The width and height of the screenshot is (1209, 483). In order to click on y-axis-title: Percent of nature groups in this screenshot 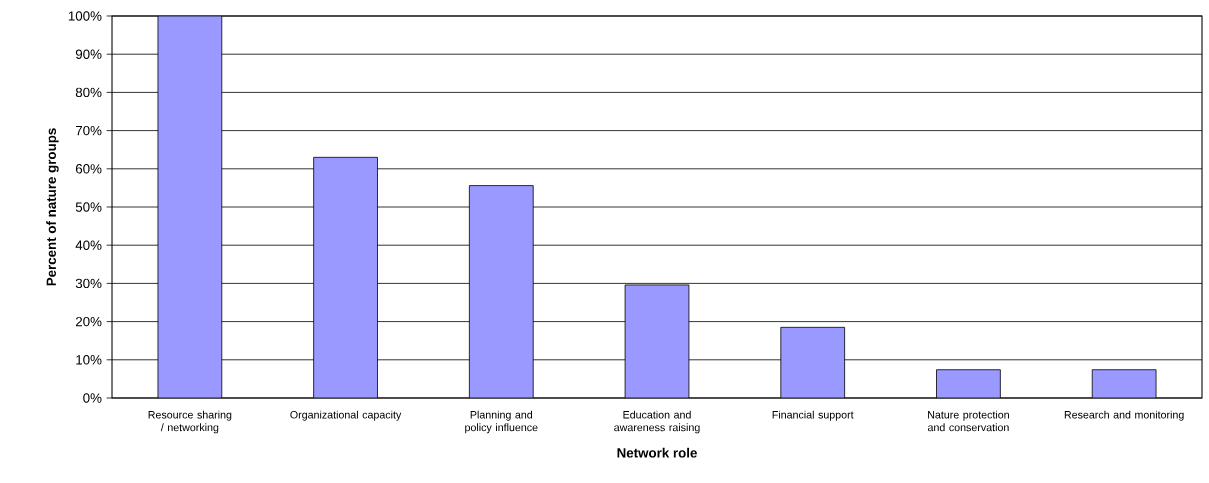, I will do `click(52, 207)`.